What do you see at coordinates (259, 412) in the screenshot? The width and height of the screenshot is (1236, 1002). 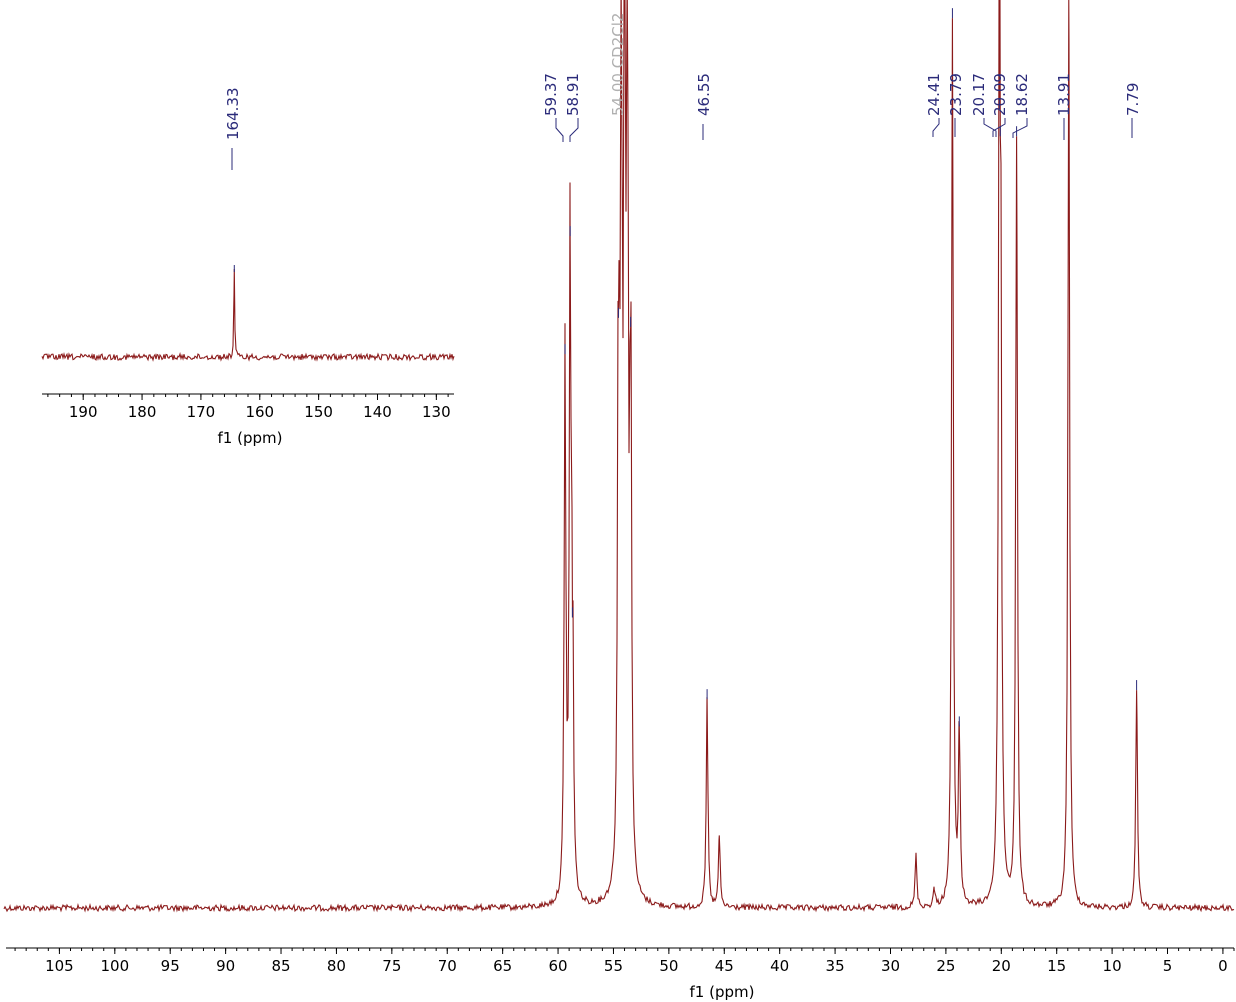 I see `inset-tick-label: 160` at bounding box center [259, 412].